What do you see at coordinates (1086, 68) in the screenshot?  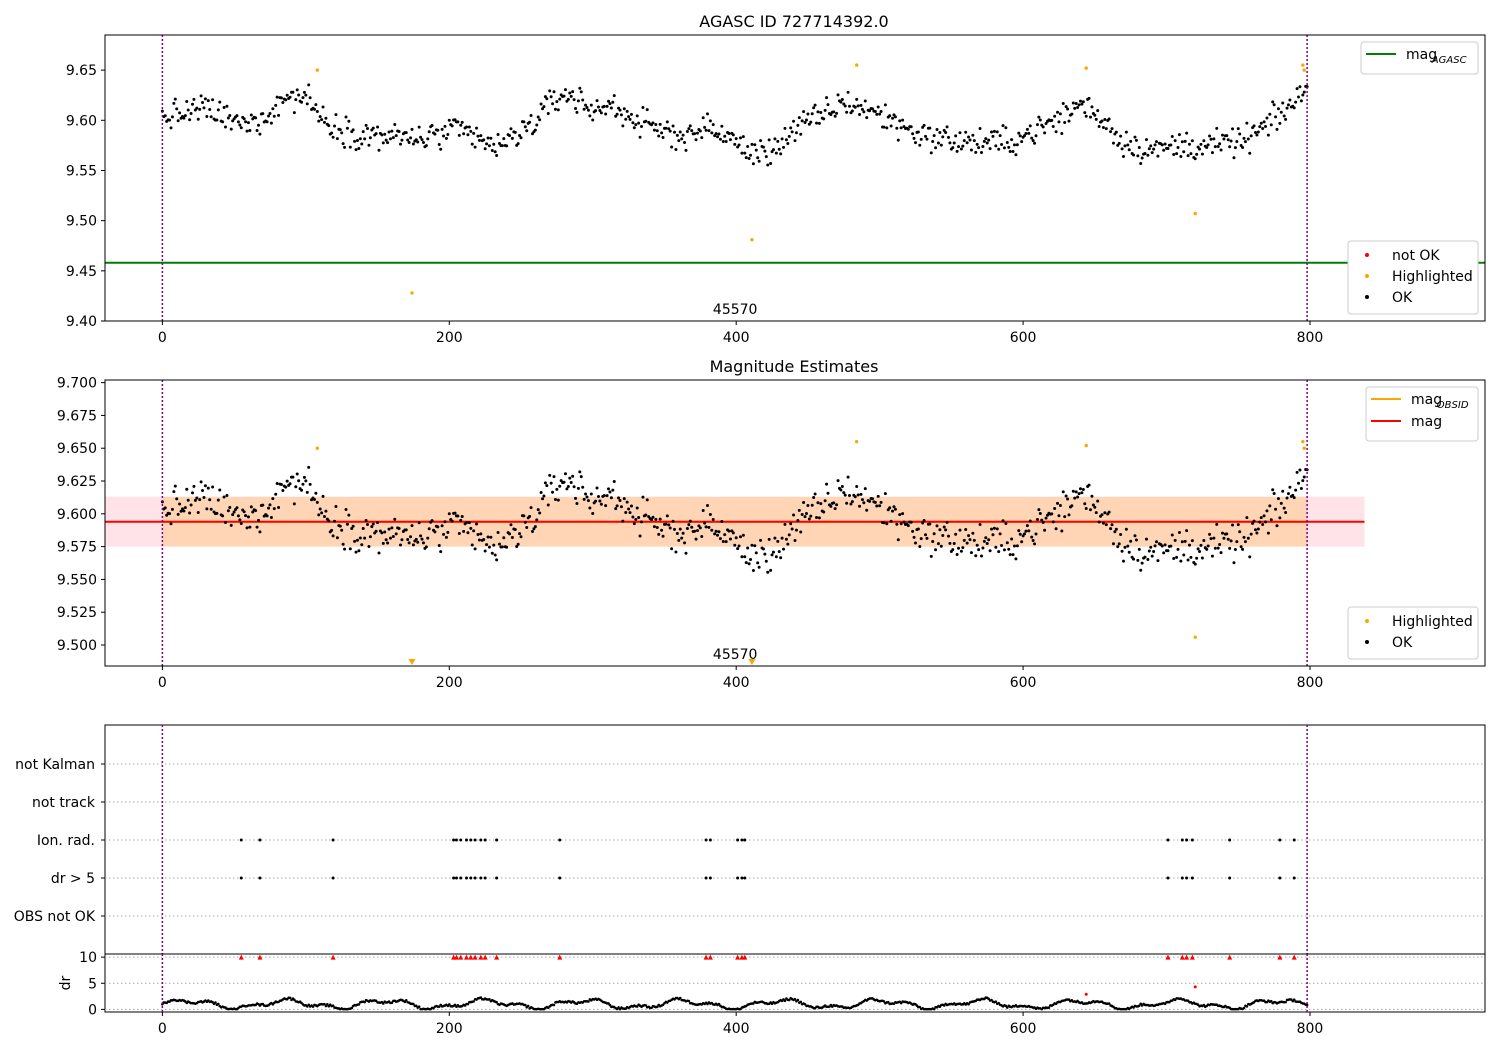 I see `highlighted-point` at bounding box center [1086, 68].